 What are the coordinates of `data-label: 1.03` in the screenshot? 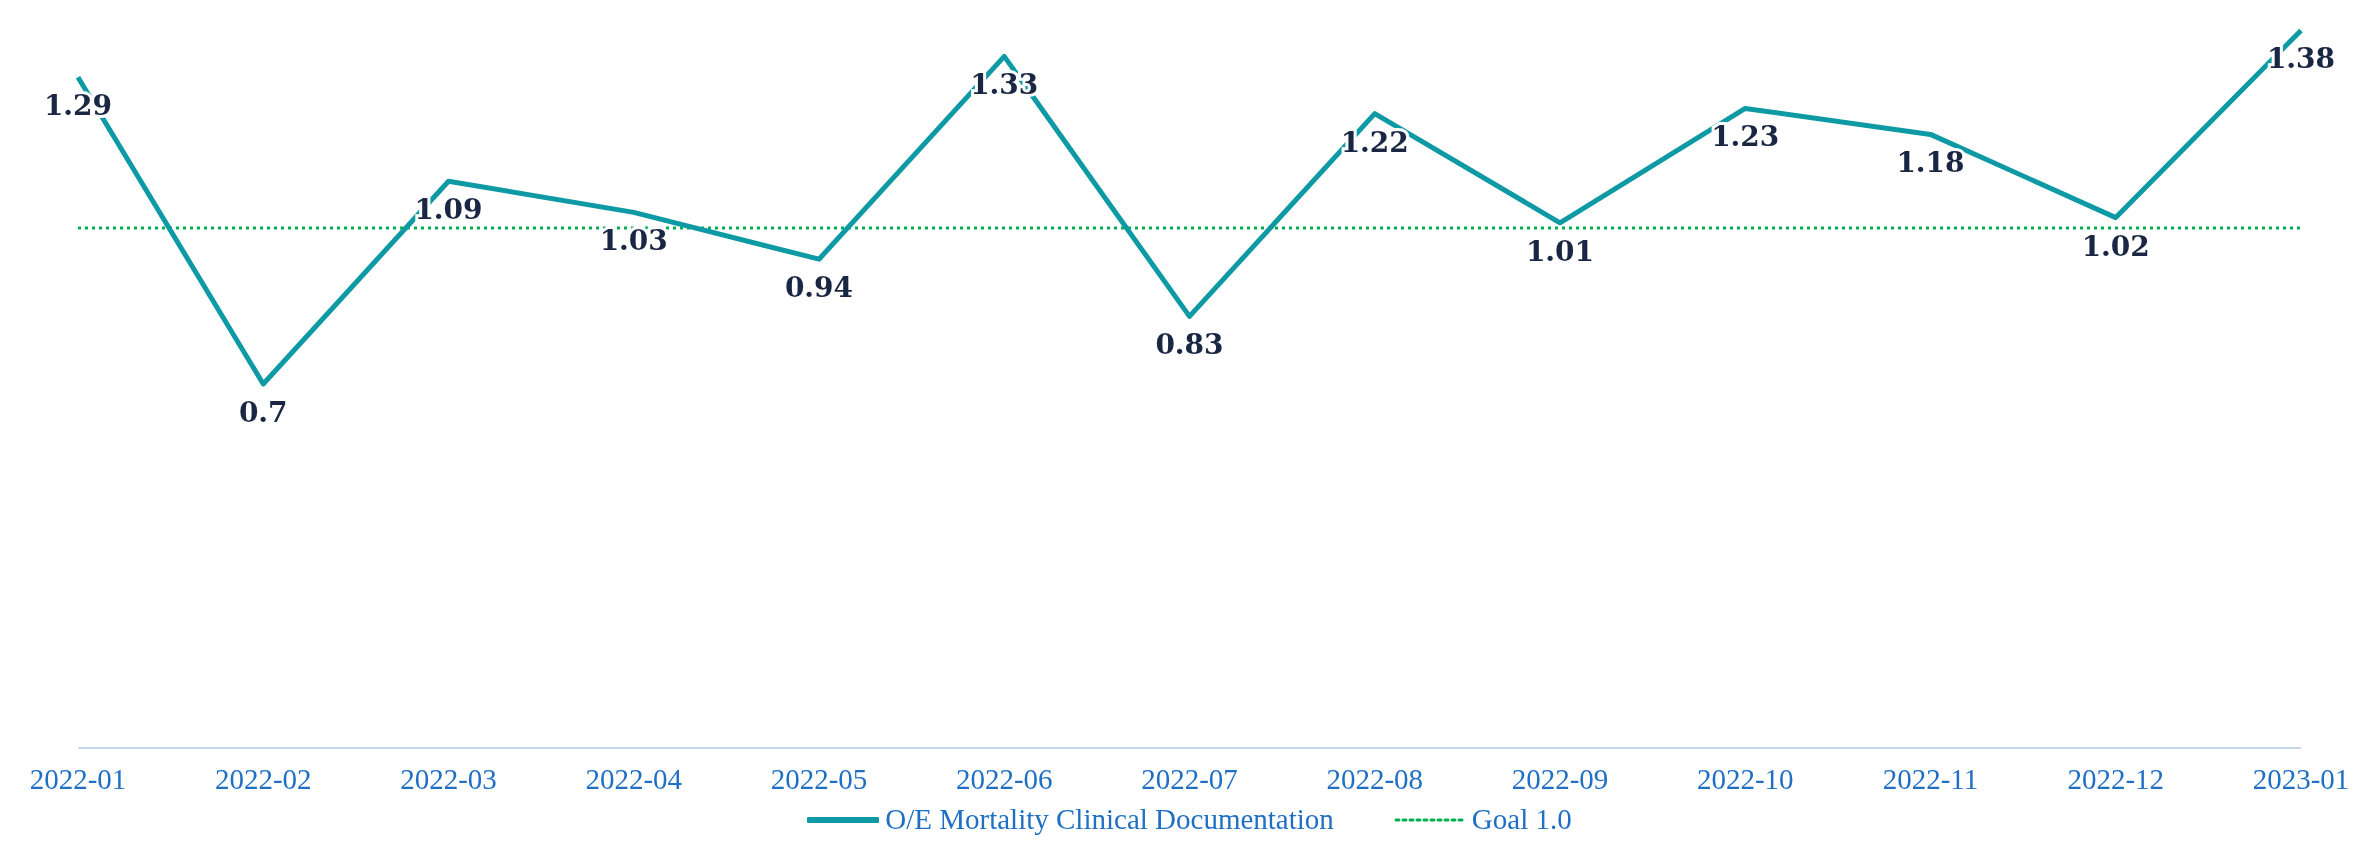 It's located at (633, 241).